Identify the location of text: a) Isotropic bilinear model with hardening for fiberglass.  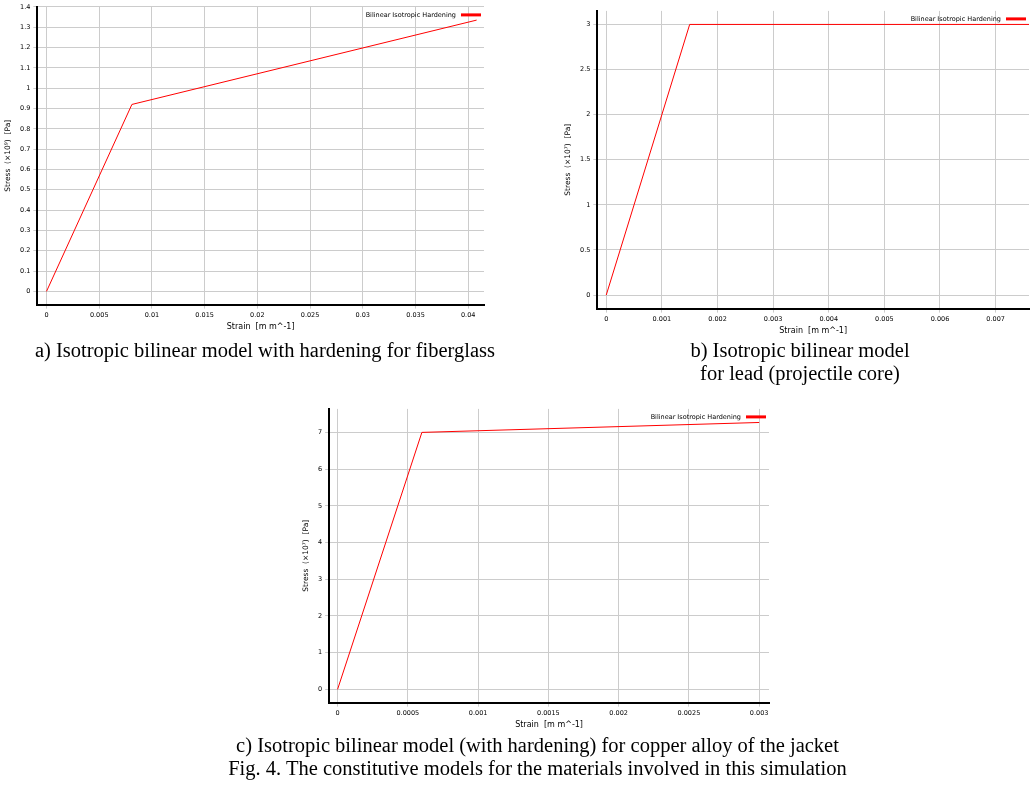
(265, 350).